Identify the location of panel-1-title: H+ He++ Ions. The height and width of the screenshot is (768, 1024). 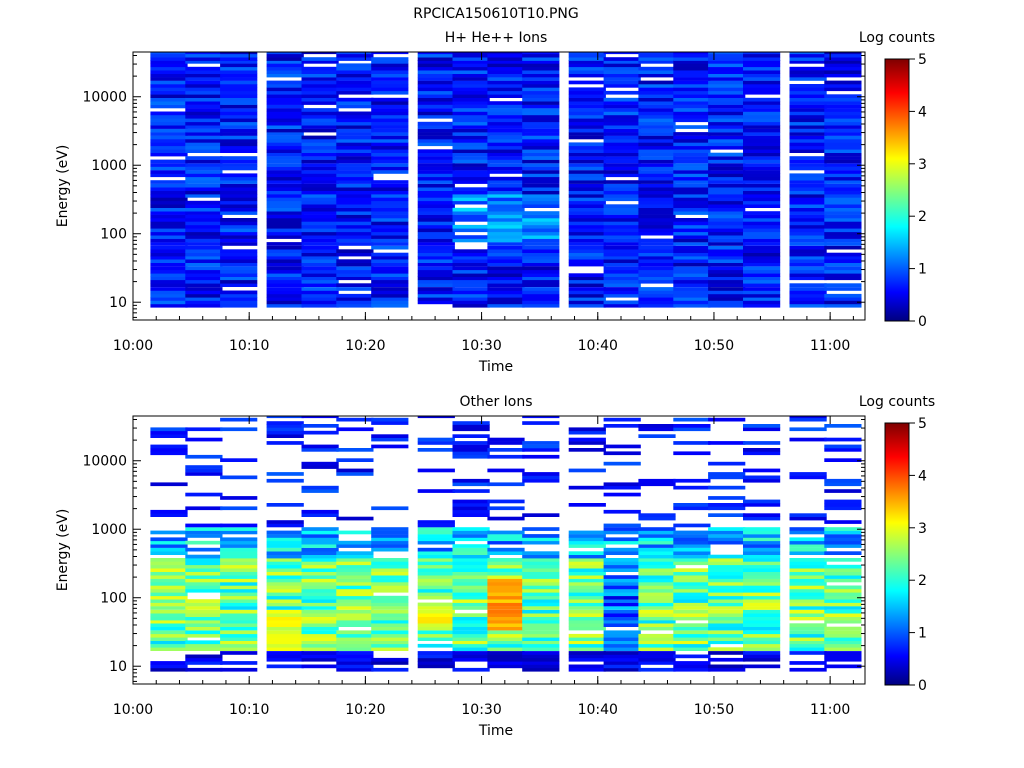
(496, 38).